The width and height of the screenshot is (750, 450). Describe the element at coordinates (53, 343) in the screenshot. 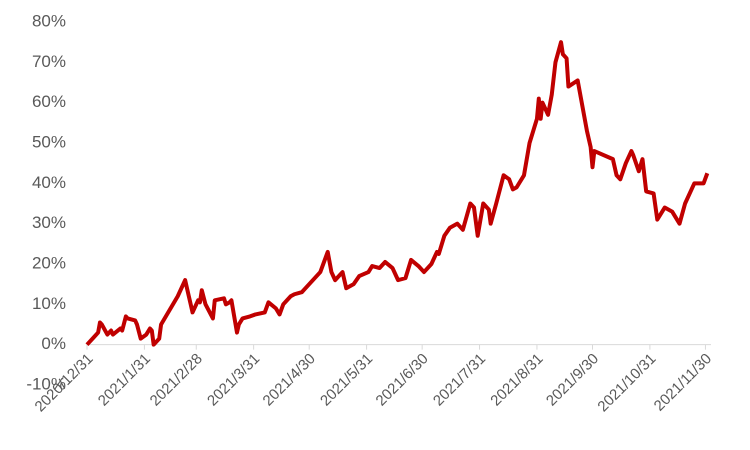

I see `y-tick-label: 0%` at that location.